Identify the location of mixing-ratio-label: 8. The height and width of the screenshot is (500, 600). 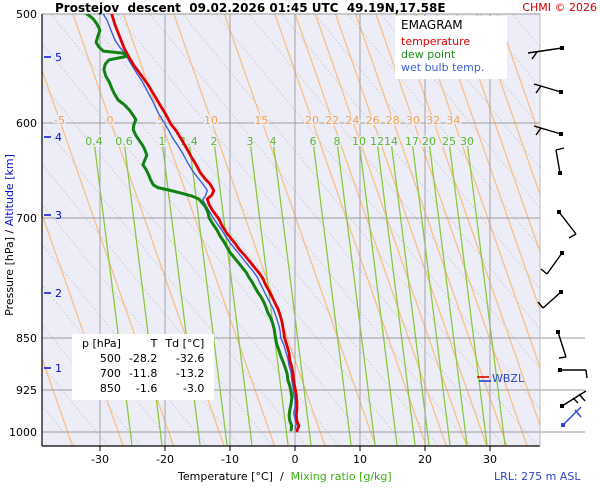
(337, 141).